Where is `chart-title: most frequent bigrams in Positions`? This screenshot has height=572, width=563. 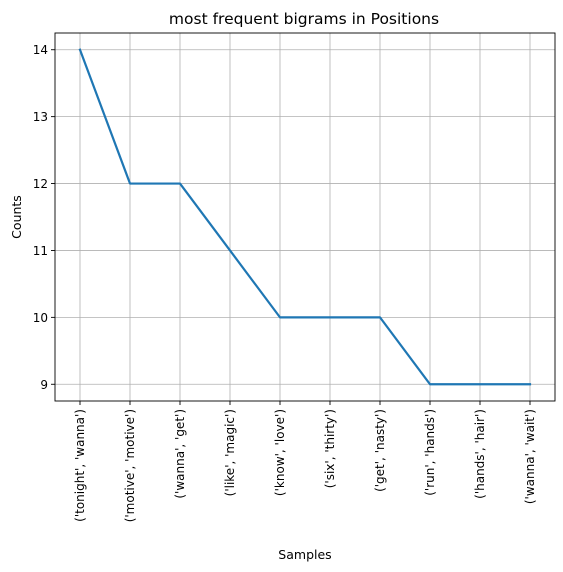
chart-title: most frequent bigrams in Positions is located at coordinates (304, 19).